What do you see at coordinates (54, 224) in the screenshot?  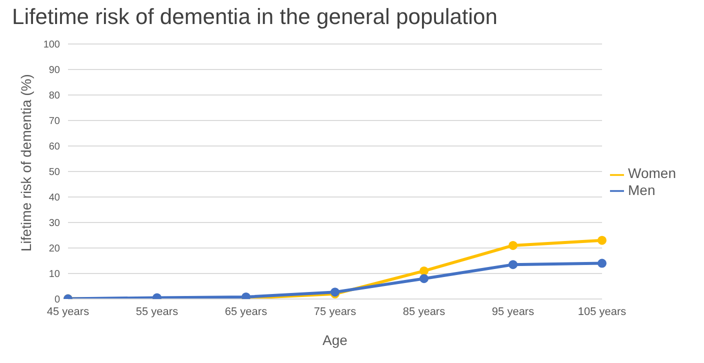 I see `y-tick-label: 30` at bounding box center [54, 224].